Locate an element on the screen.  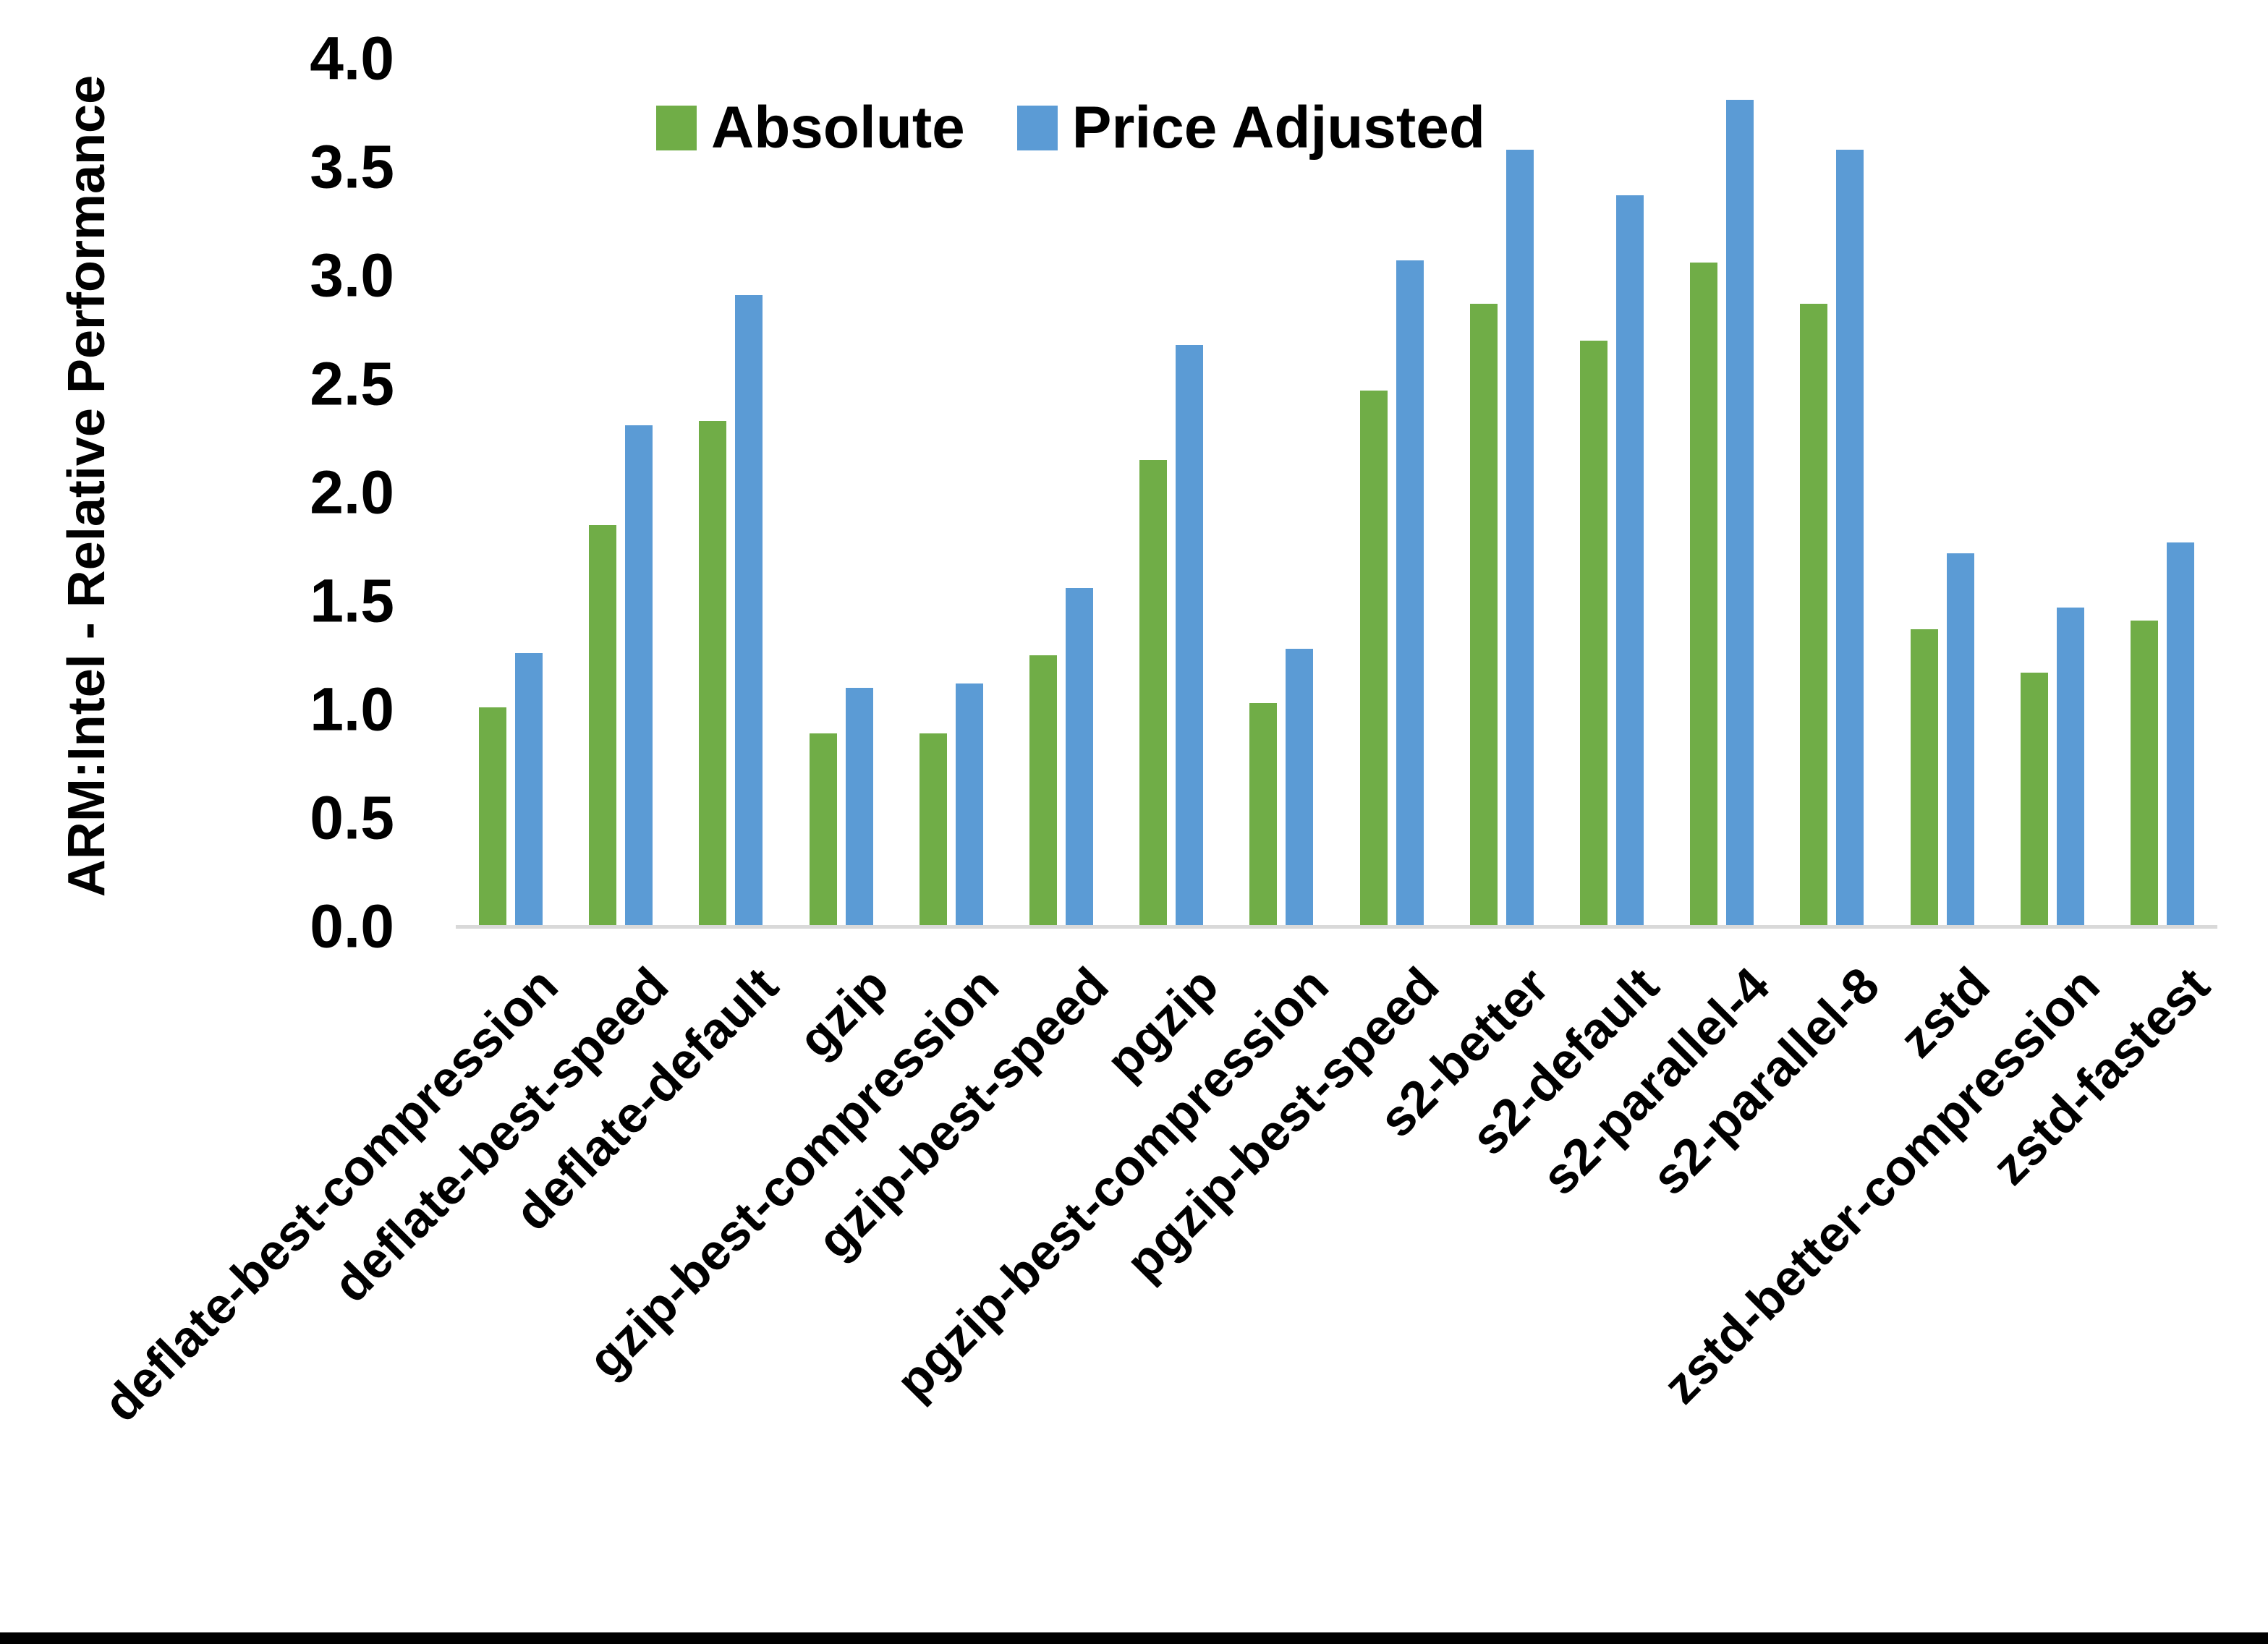
y-tick-label: 0.5 is located at coordinates (352, 817).